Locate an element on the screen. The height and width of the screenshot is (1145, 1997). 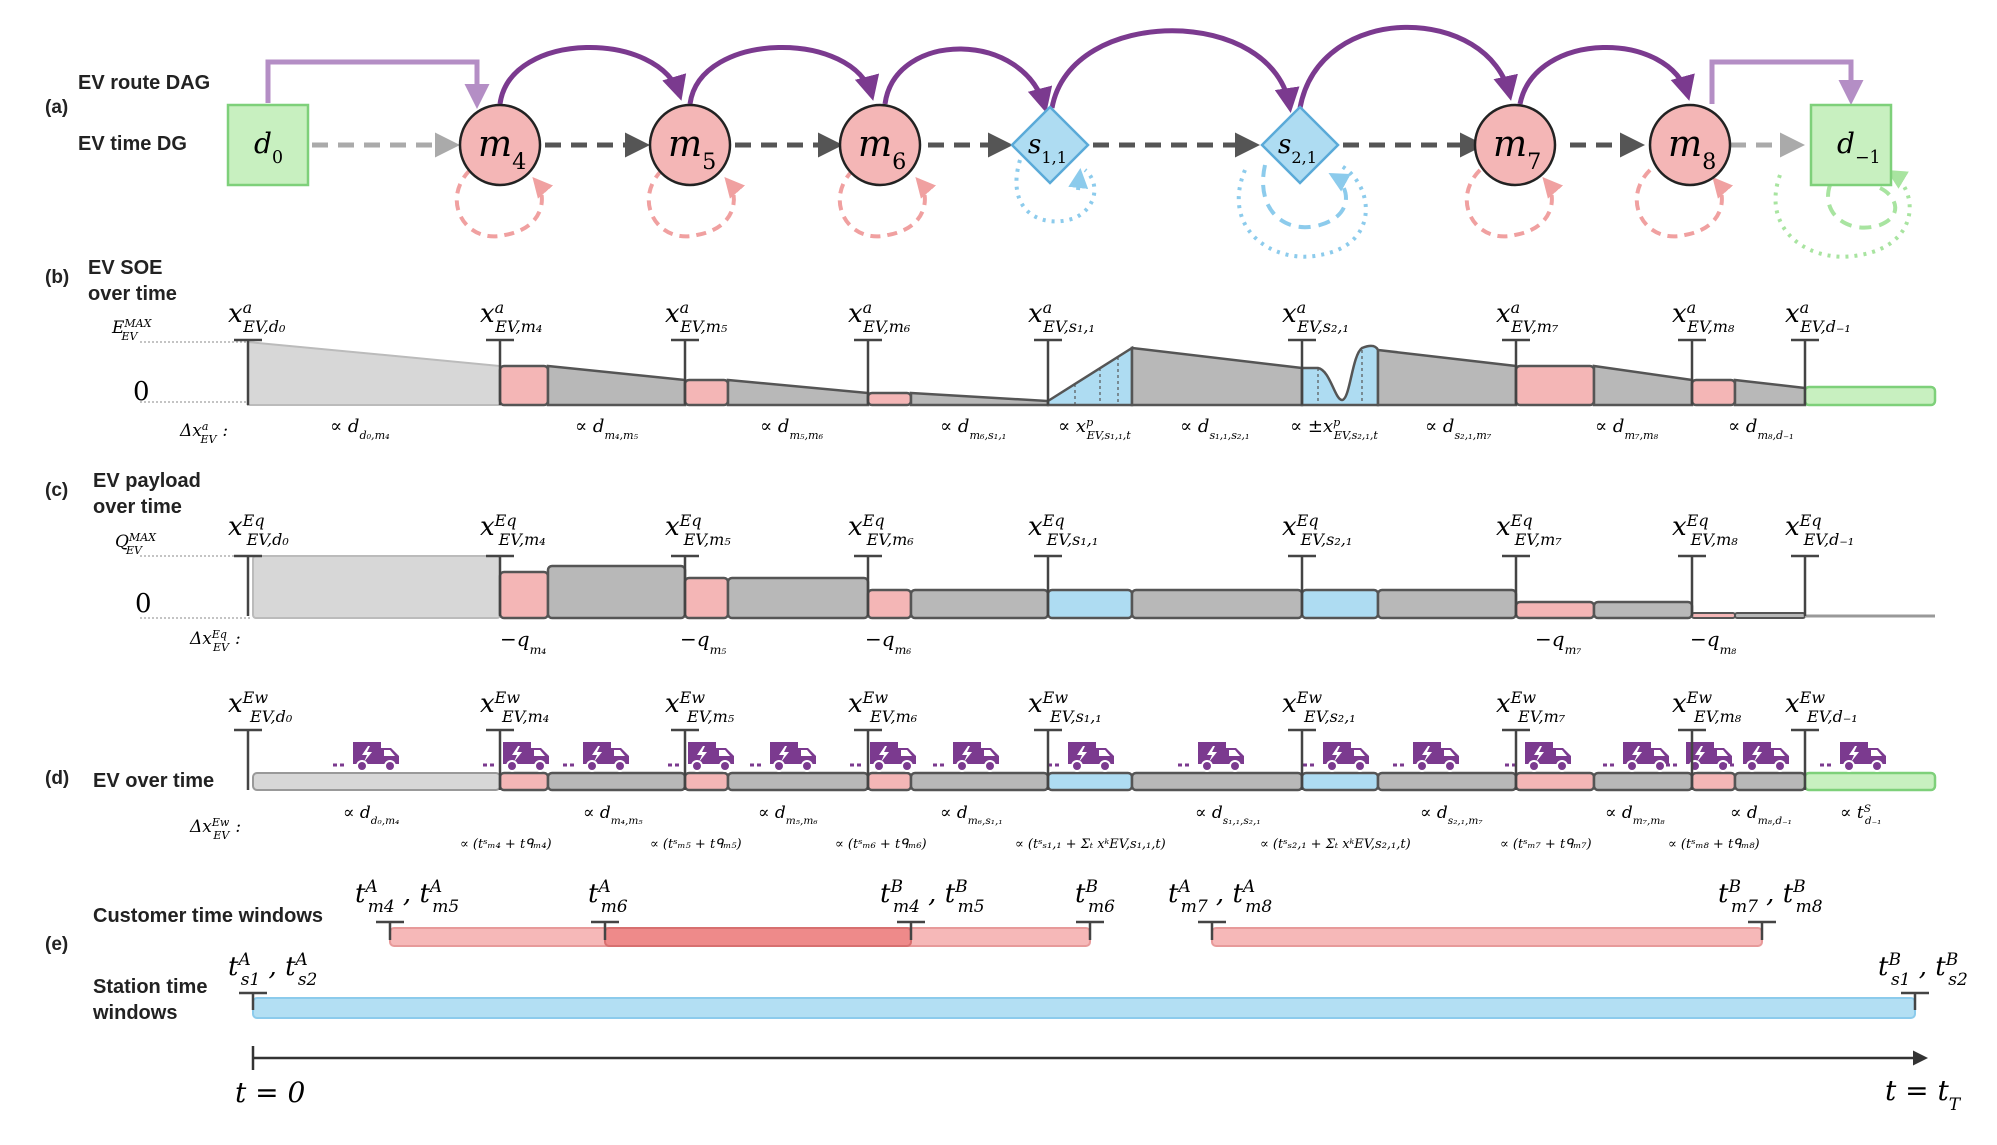
self-loop-s21-outer is located at coordinates (1302, 211).